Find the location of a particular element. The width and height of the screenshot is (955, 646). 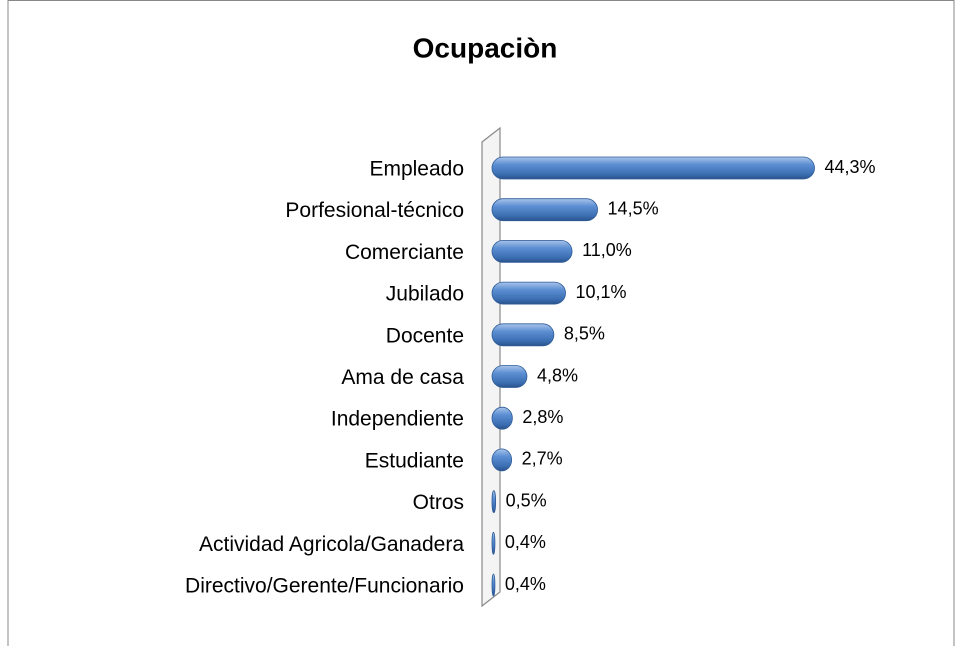

value-label: 0,5% is located at coordinates (526, 500).